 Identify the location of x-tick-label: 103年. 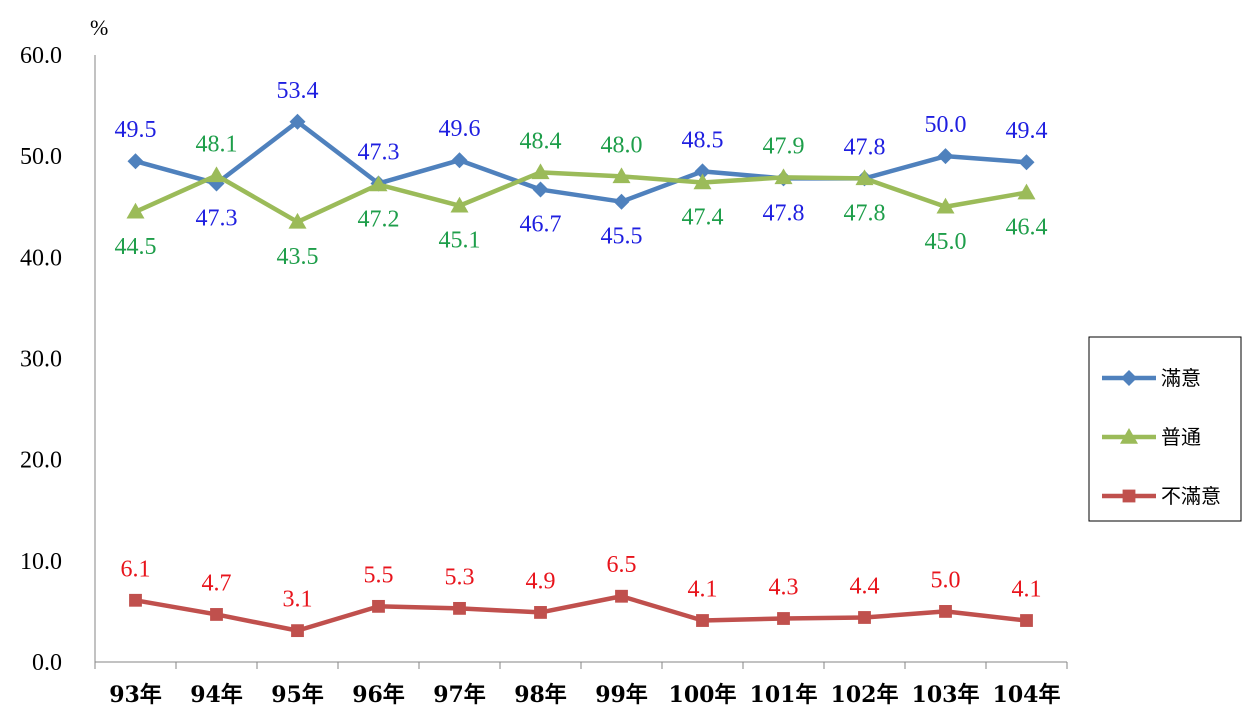
(946, 695).